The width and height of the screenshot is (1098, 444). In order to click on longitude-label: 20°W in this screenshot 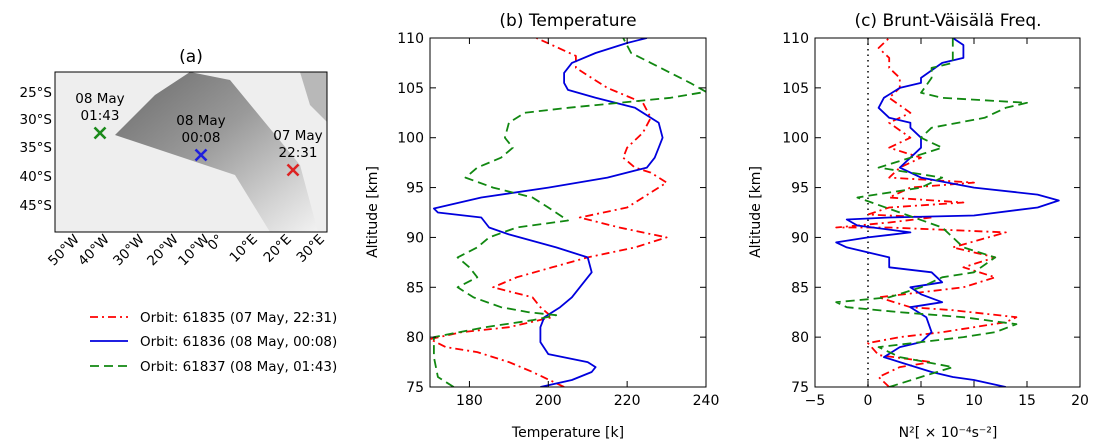, I will do `click(163, 251)`.